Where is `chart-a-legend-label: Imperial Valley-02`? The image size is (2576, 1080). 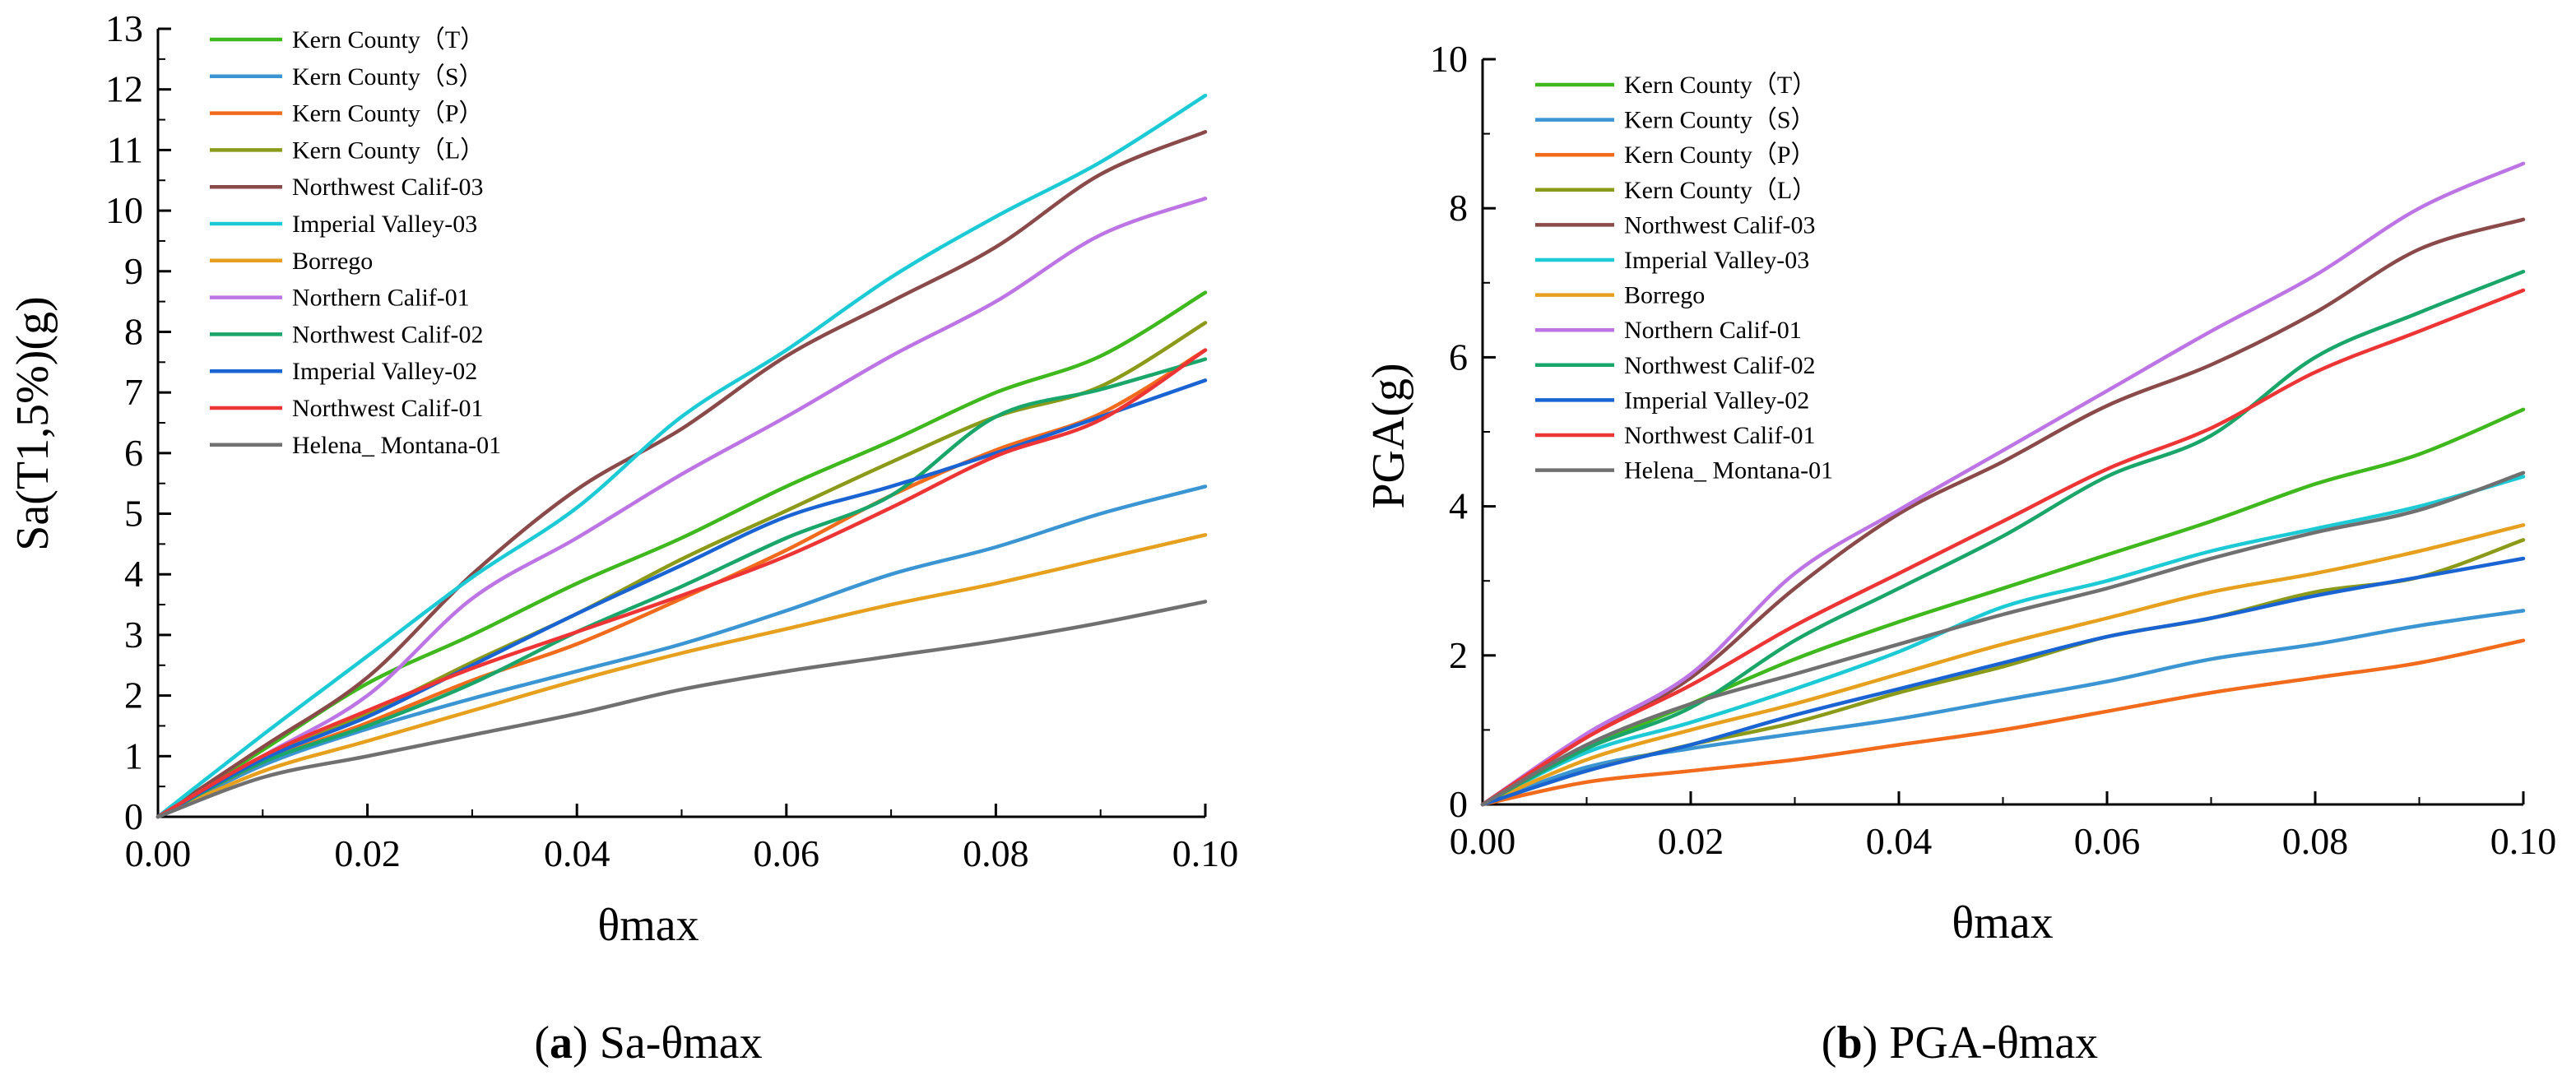 chart-a-legend-label: Imperial Valley-02 is located at coordinates (385, 371).